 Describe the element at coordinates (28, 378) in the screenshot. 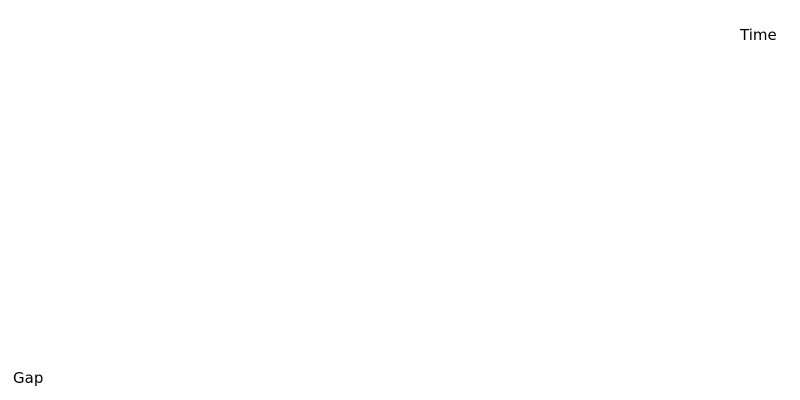

I see `y-axis-title: Gap` at that location.